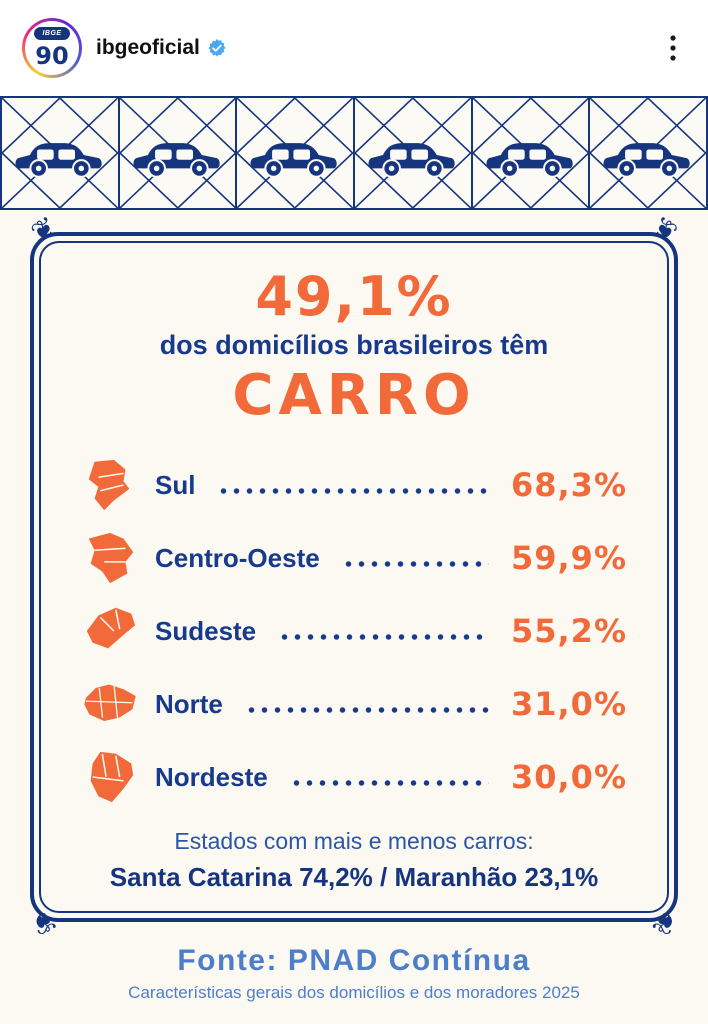  Describe the element at coordinates (354, 48) in the screenshot. I see `post-header: IBGE 90 ibgeoficial` at that location.